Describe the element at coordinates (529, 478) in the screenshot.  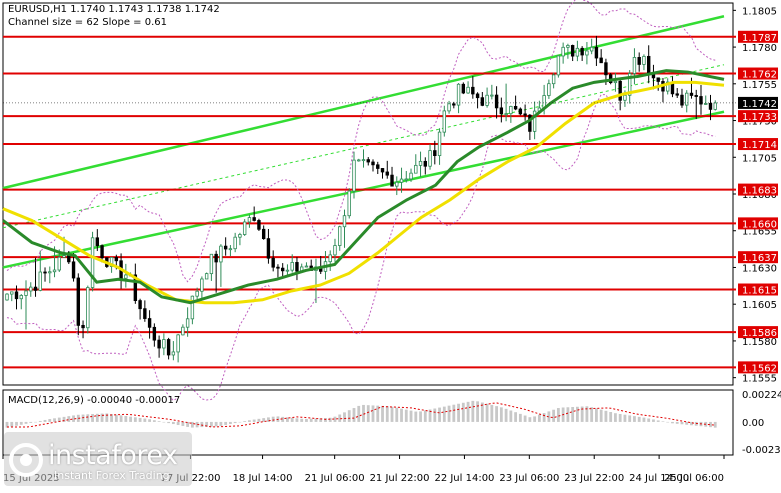
I see `time-label: 23 Jul 06:00` at that location.